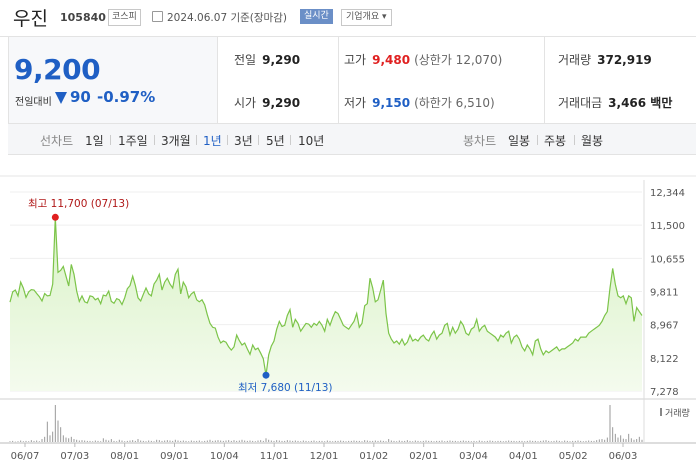  I want to click on period-3y: 3년, so click(243, 141).